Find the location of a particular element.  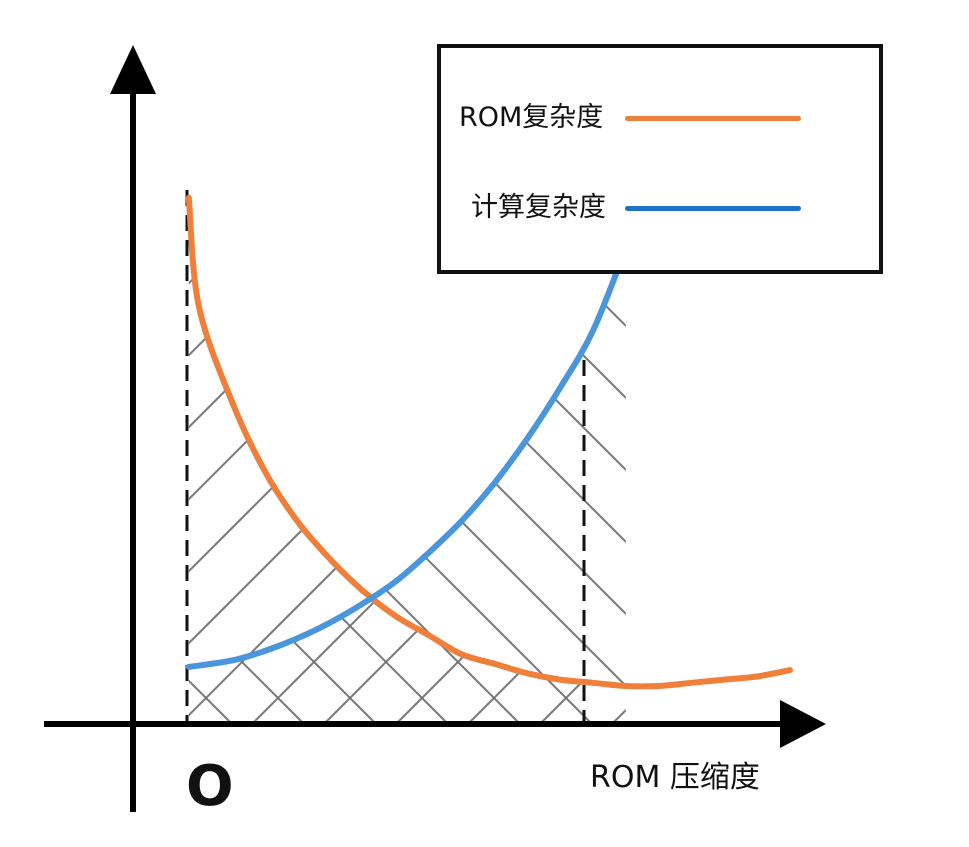

x-axis-label: ROM 压缩度 is located at coordinates (675, 777).